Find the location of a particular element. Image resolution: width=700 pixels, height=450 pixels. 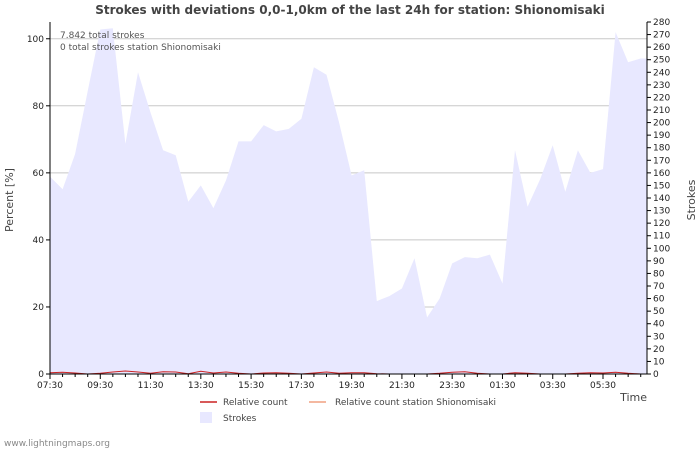

right-tick-label: 210 is located at coordinates (661, 111).